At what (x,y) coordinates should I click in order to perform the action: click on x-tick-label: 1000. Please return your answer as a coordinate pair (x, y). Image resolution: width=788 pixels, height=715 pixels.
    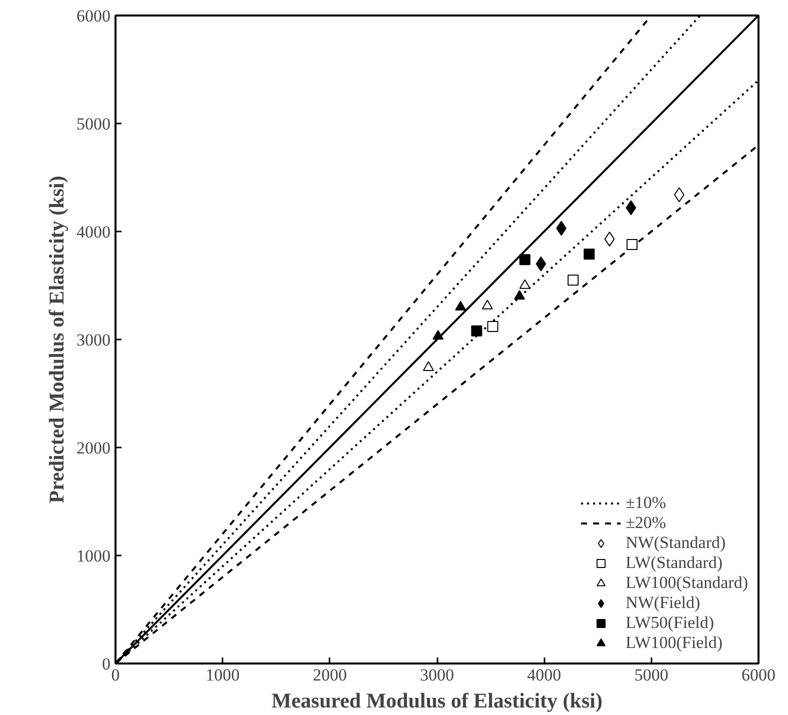
    Looking at the image, I should click on (223, 675).